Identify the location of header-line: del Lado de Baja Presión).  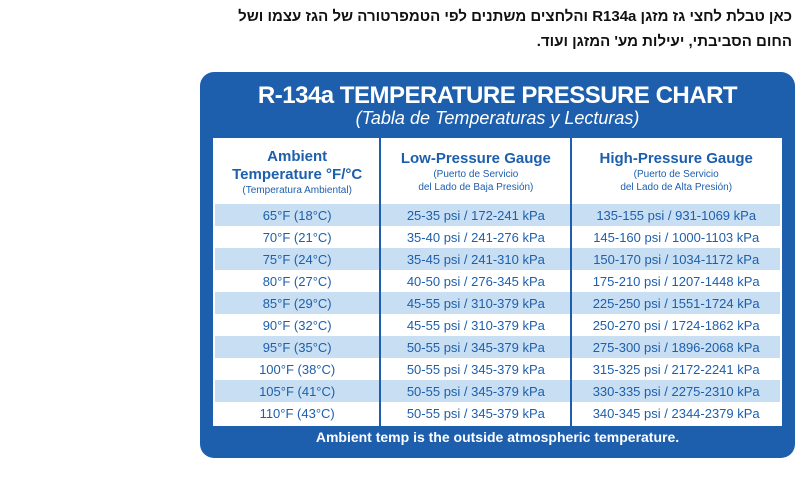
(476, 187).